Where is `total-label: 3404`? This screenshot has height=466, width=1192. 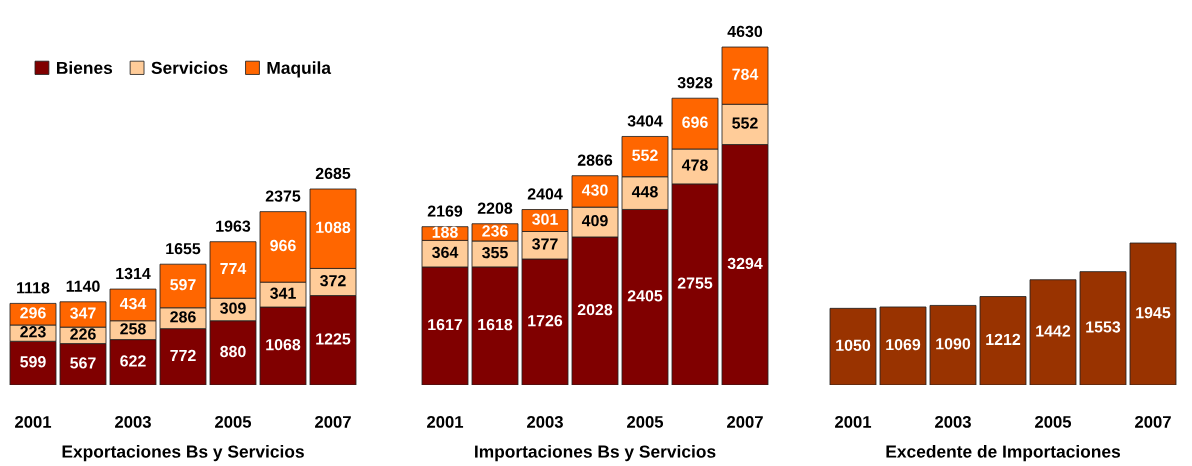 total-label: 3404 is located at coordinates (645, 121).